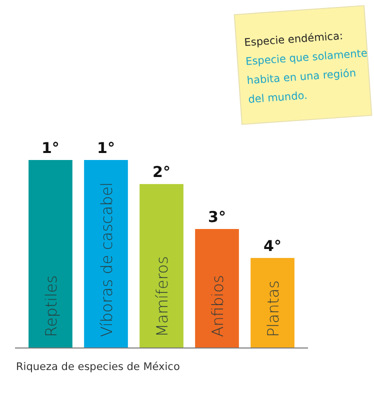 This screenshot has height=400, width=374. What do you see at coordinates (51, 306) in the screenshot?
I see `x-tick-label: Reptiles` at bounding box center [51, 306].